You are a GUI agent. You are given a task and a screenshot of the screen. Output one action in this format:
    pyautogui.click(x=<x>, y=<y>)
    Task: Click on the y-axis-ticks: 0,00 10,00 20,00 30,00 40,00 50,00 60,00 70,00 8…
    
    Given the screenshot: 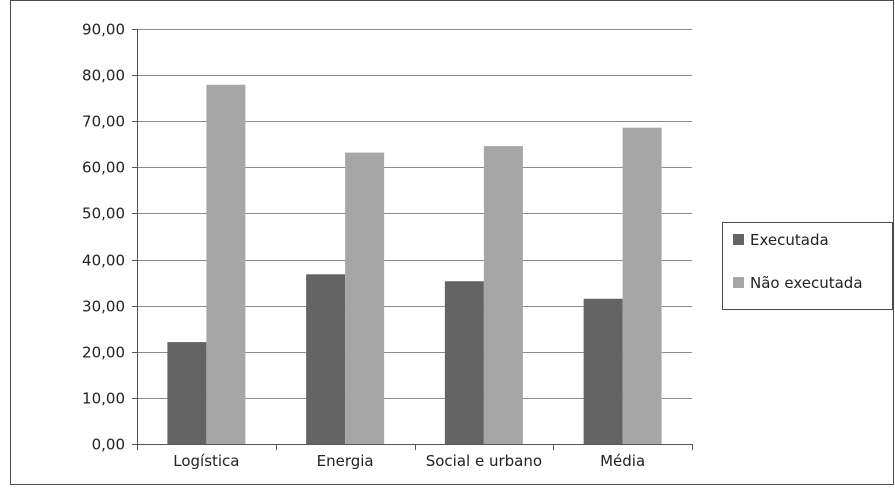 What is the action you would take?
    pyautogui.click(x=109, y=237)
    